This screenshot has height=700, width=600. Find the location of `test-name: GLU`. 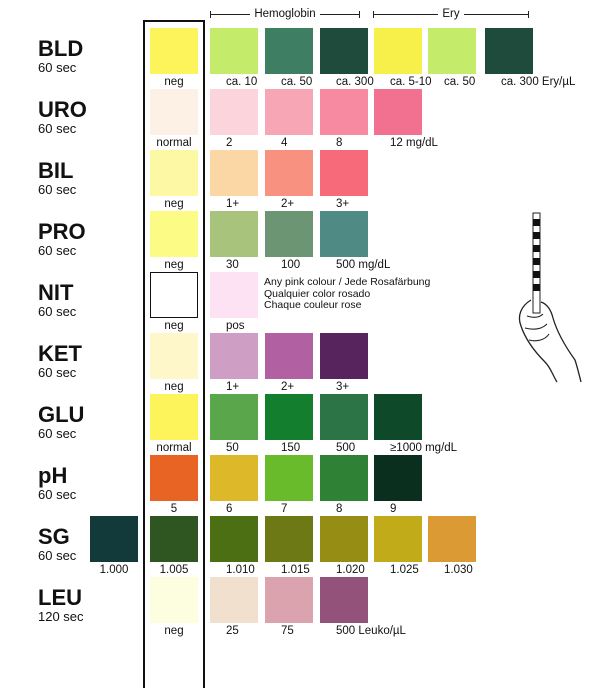

test-name: GLU is located at coordinates (61, 414).